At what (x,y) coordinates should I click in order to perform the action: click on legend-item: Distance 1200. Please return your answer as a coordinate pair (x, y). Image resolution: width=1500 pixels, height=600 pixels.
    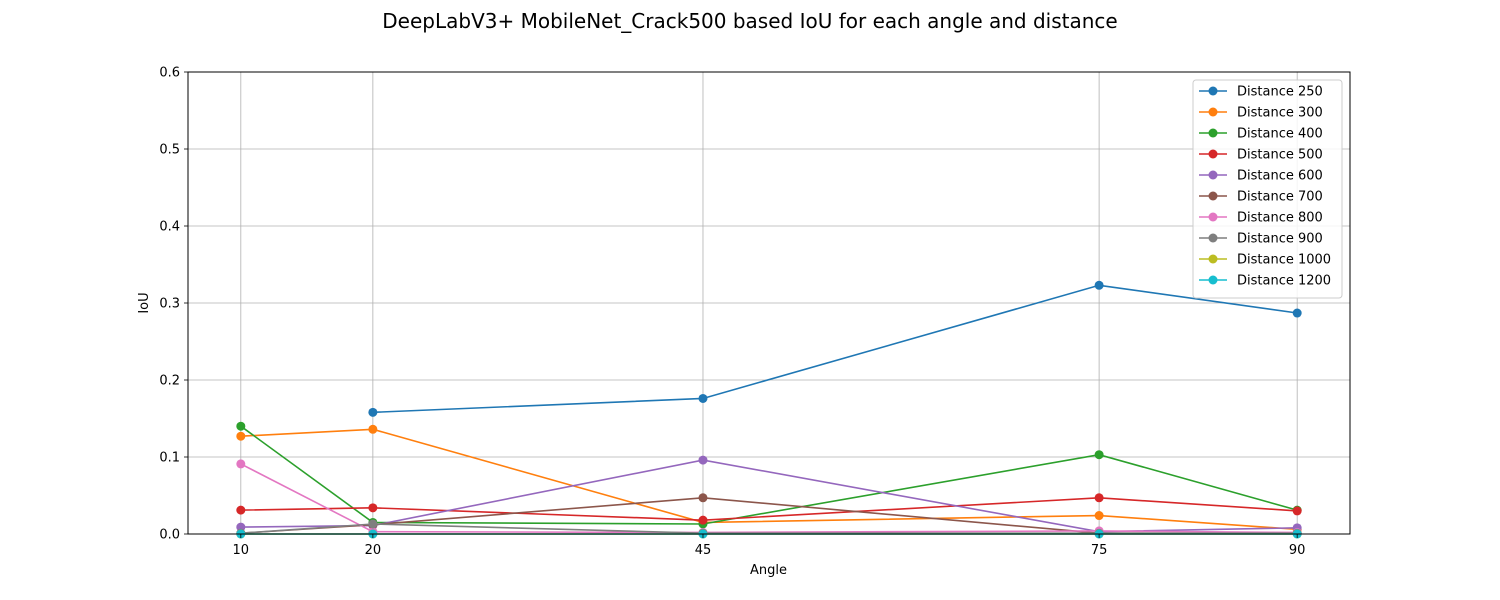
    Looking at the image, I should click on (1265, 281).